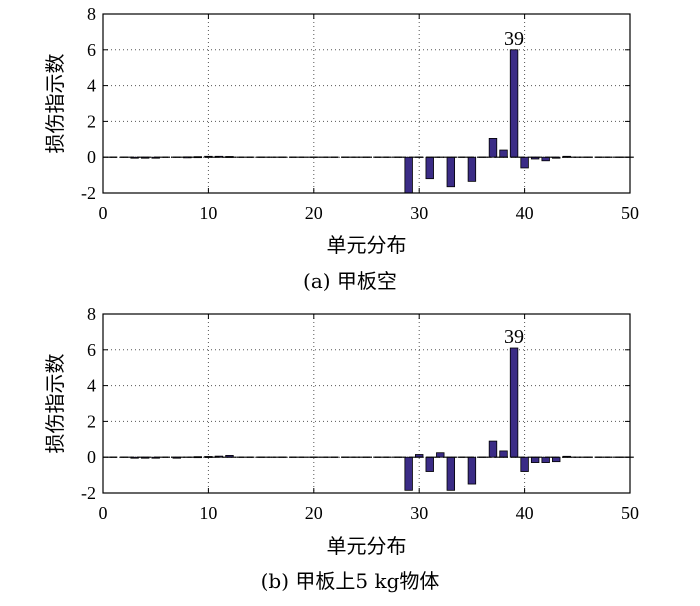  I want to click on panel-caption: (b) 甲板上5 kg物体, so click(350, 581).